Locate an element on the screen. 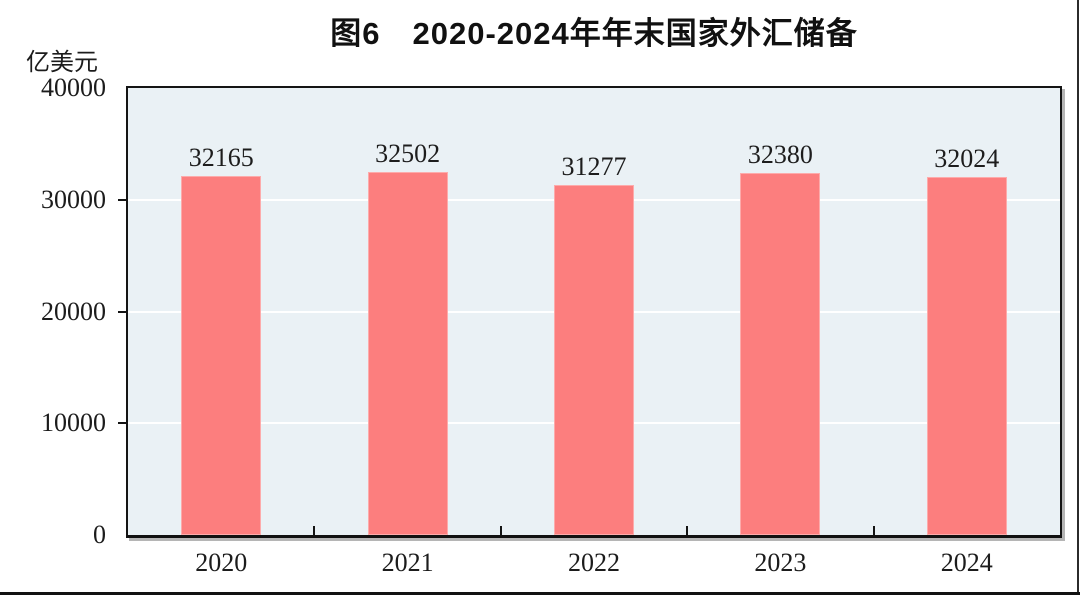 The width and height of the screenshot is (1080, 598). bar-2022 is located at coordinates (594, 360).